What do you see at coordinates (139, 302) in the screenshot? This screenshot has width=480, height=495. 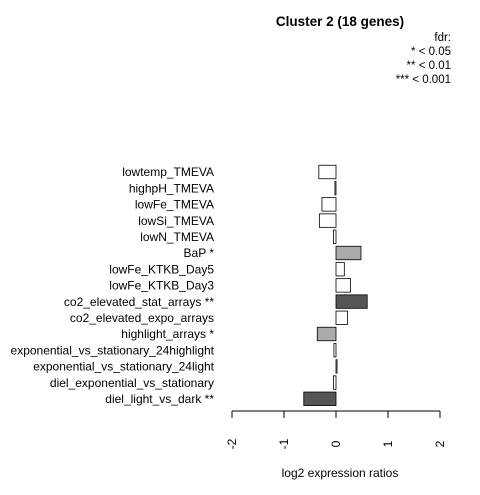 I see `category-label-8: co2_elevated_stat_arrays **` at bounding box center [139, 302].